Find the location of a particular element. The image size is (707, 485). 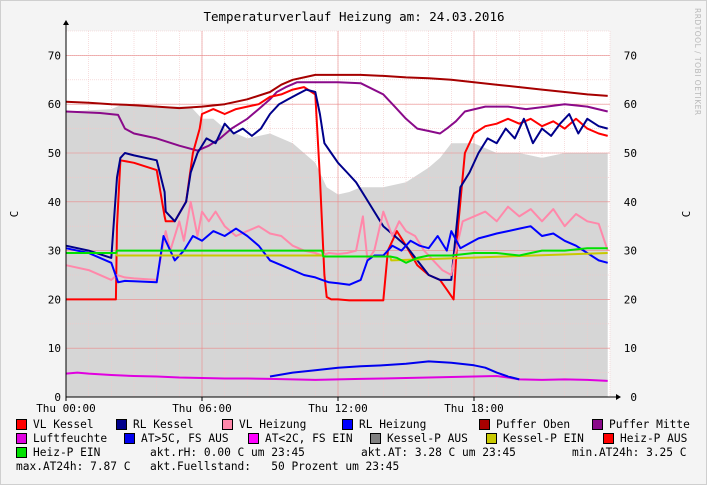

legend-label: Kessel-P EIN is located at coordinates (543, 438).